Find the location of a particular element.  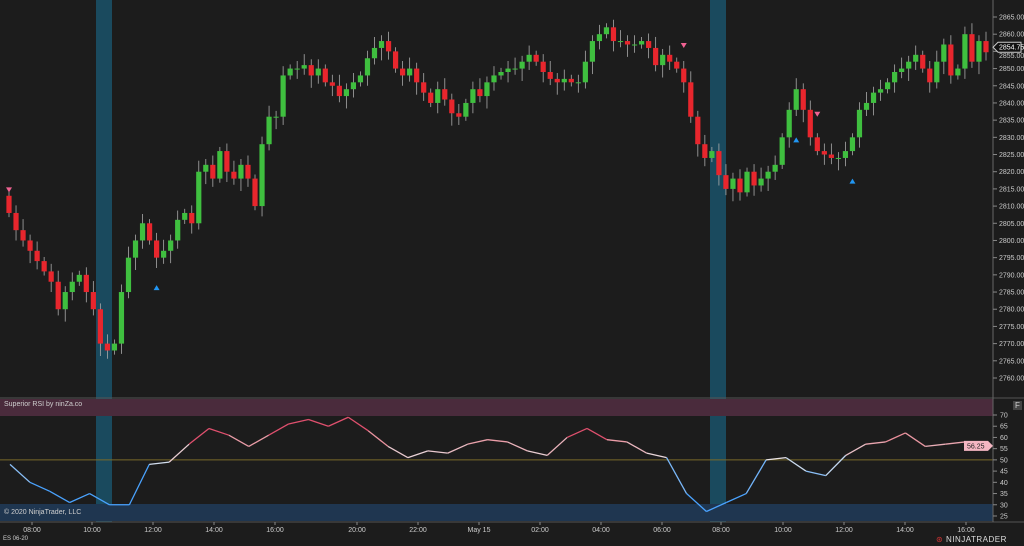

rsi-last-value-marker is located at coordinates (978, 445).